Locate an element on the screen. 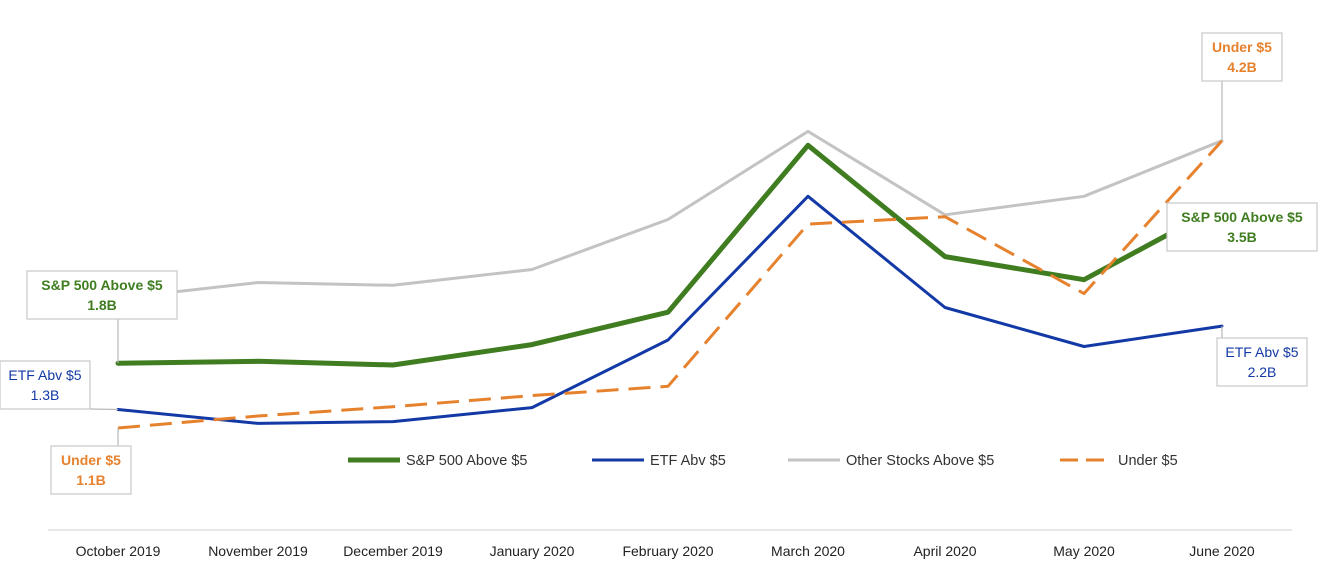 The image size is (1340, 576). callout-value: 3.5B is located at coordinates (1242, 237).